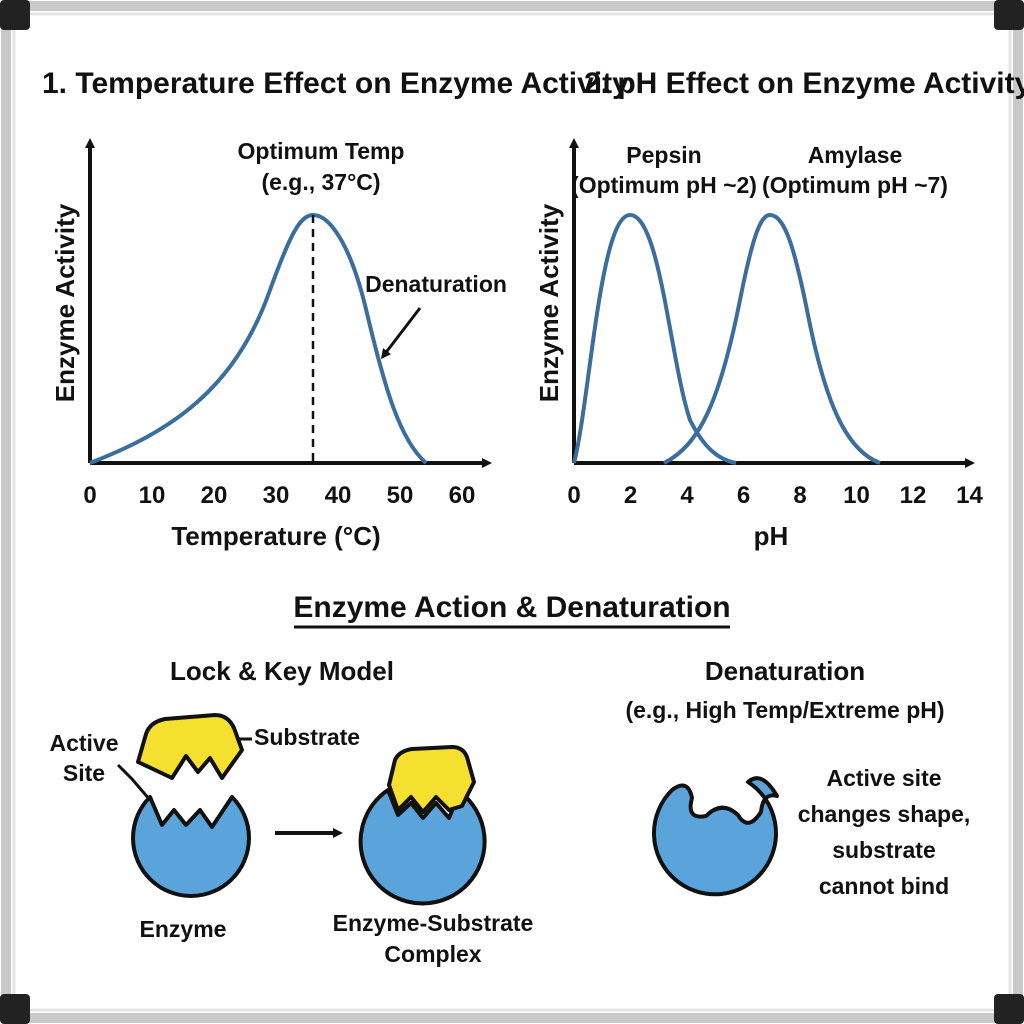 Image resolution: width=1024 pixels, height=1024 pixels. I want to click on ph-x-tick-4: 4, so click(687, 495).